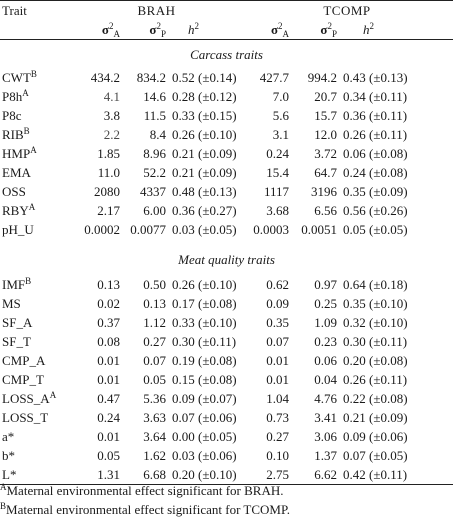  I want to click on tcomp-h2-cell: 0.30 (±0.11), so click(375, 341).